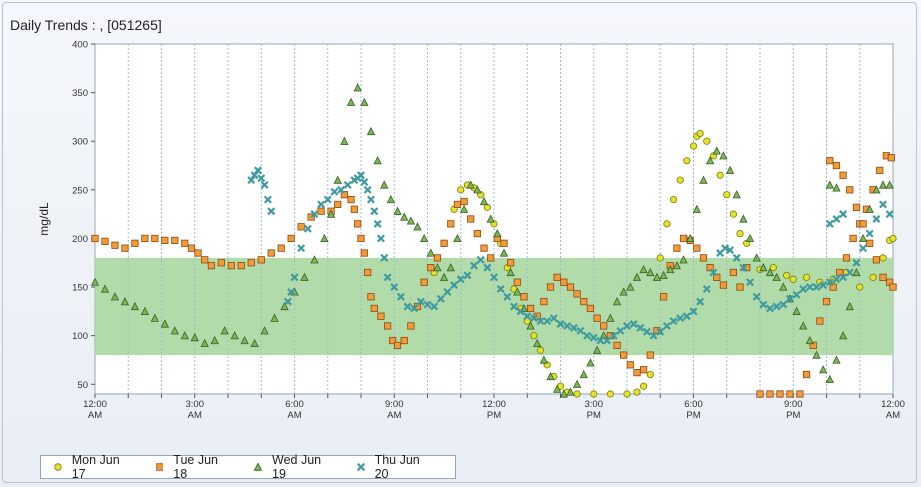 Image resolution: width=921 pixels, height=487 pixels. Describe the element at coordinates (291, 467) in the screenshot. I see `legend-item: Wed Jun 19` at that location.